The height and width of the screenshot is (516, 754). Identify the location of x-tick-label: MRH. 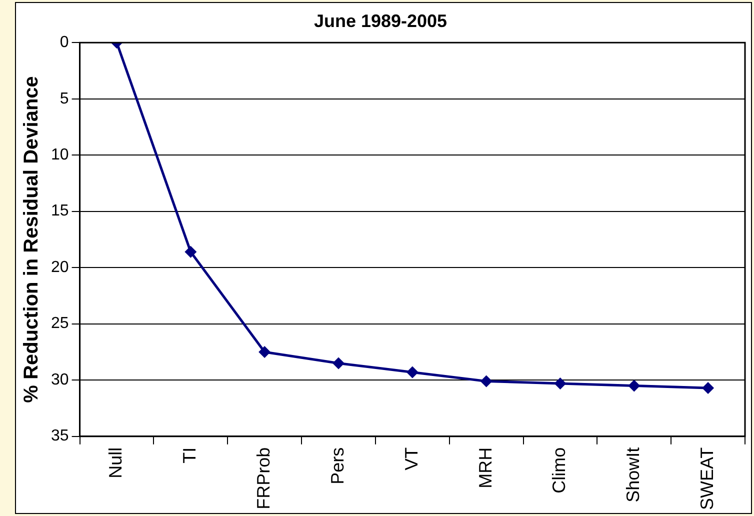
(485, 467).